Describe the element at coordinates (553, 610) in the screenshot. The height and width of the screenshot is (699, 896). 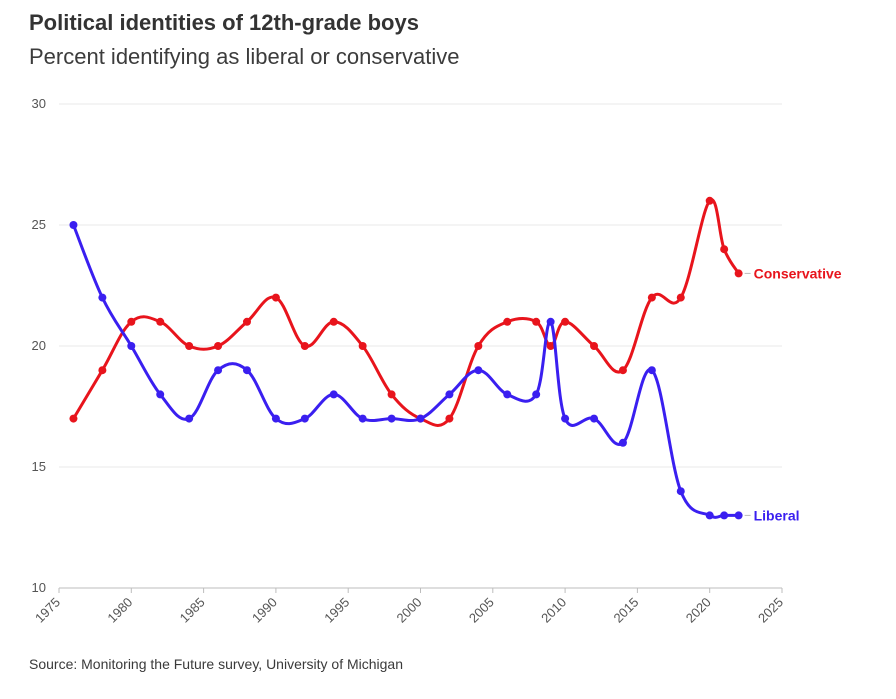
I see `x-tick-label: 2010` at that location.